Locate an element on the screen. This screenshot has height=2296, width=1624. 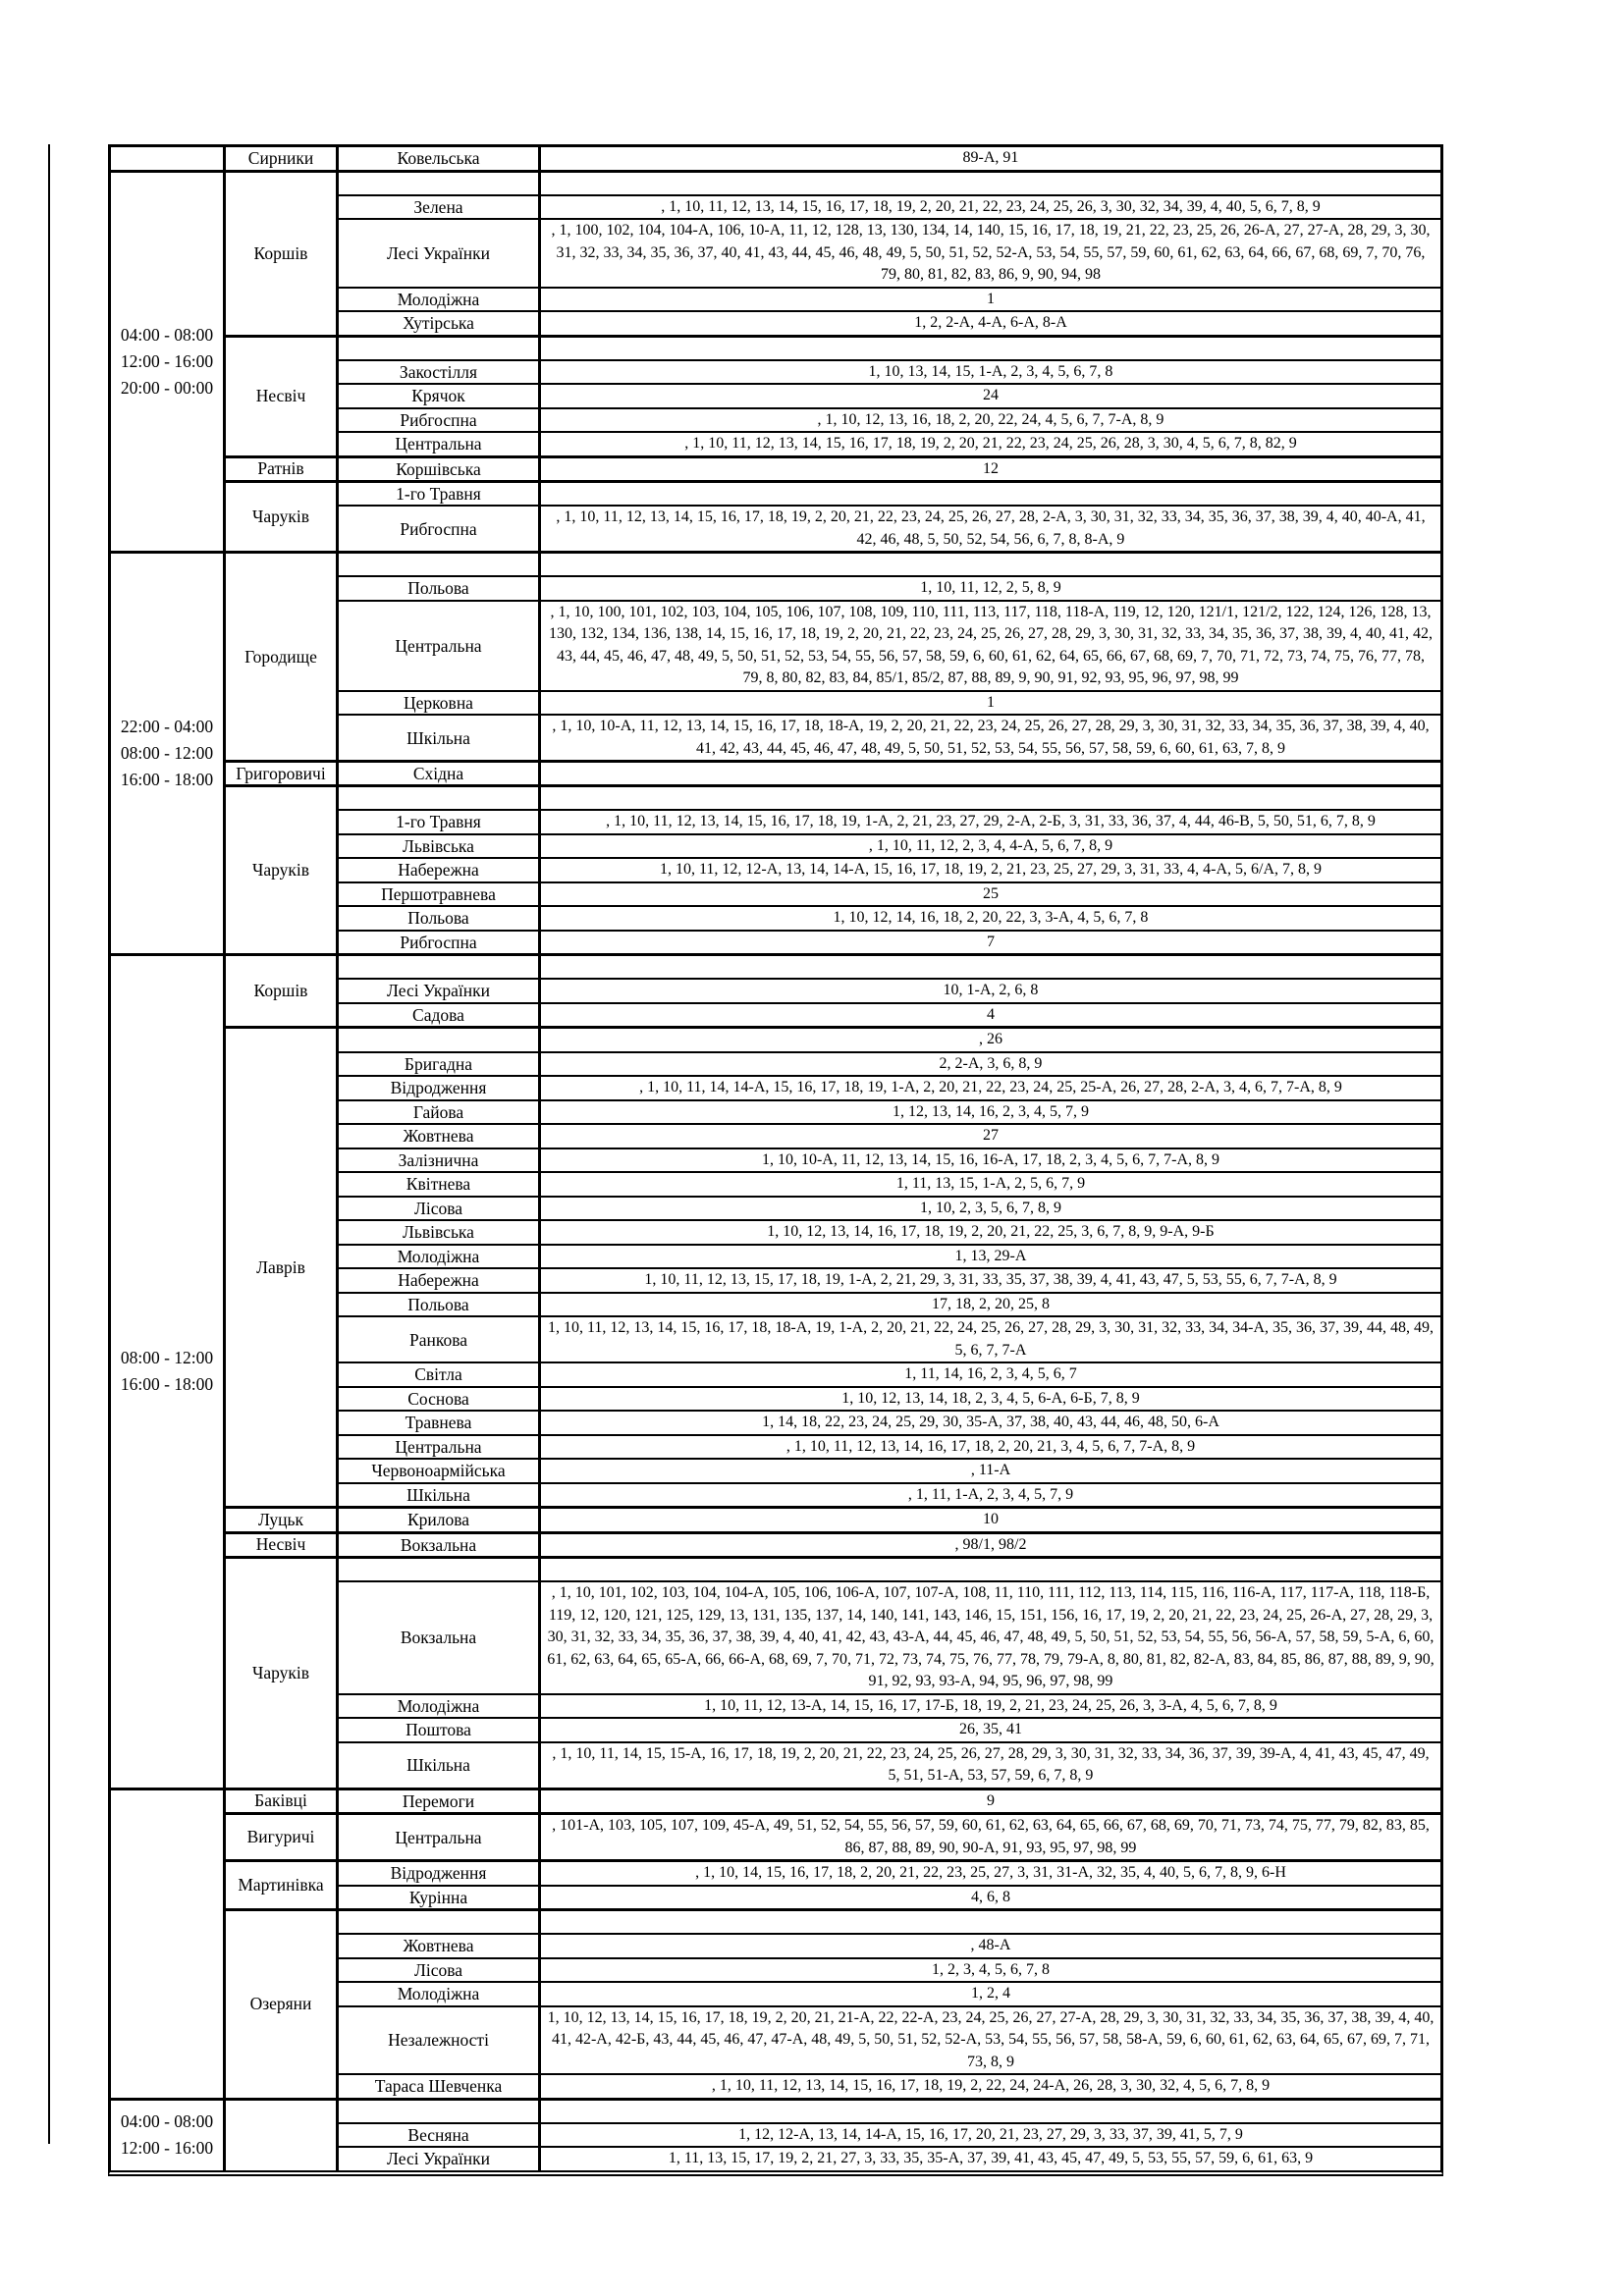
house-numbers-cell: 1, 2, 2-А, 4-А, 6-А, 8-А is located at coordinates (990, 322).